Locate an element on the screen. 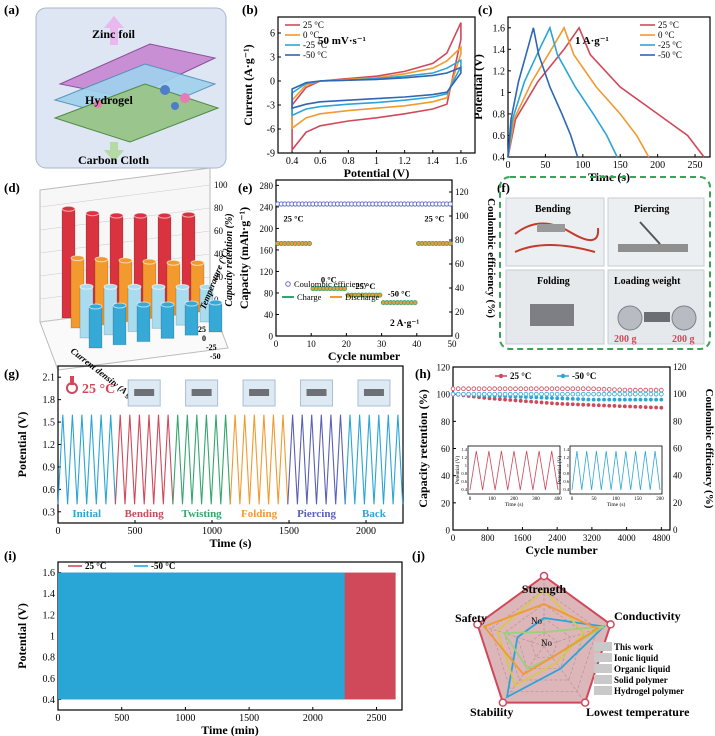 The height and width of the screenshot is (736, 715). ion-icon is located at coordinates (175, 106).